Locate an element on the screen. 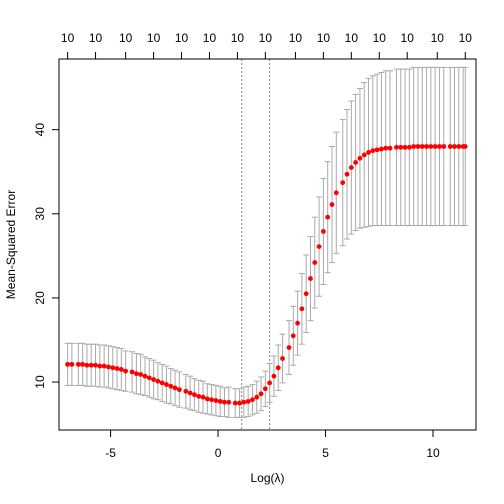 This screenshot has height=504, width=504. x-tick-label: -5 is located at coordinates (110, 453).